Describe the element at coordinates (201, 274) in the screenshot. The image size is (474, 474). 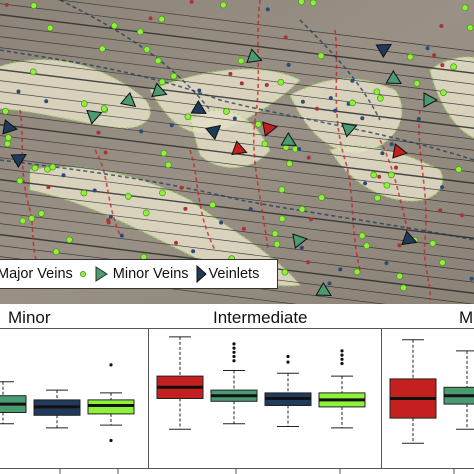
I see `legend-veinlets-icon` at that location.